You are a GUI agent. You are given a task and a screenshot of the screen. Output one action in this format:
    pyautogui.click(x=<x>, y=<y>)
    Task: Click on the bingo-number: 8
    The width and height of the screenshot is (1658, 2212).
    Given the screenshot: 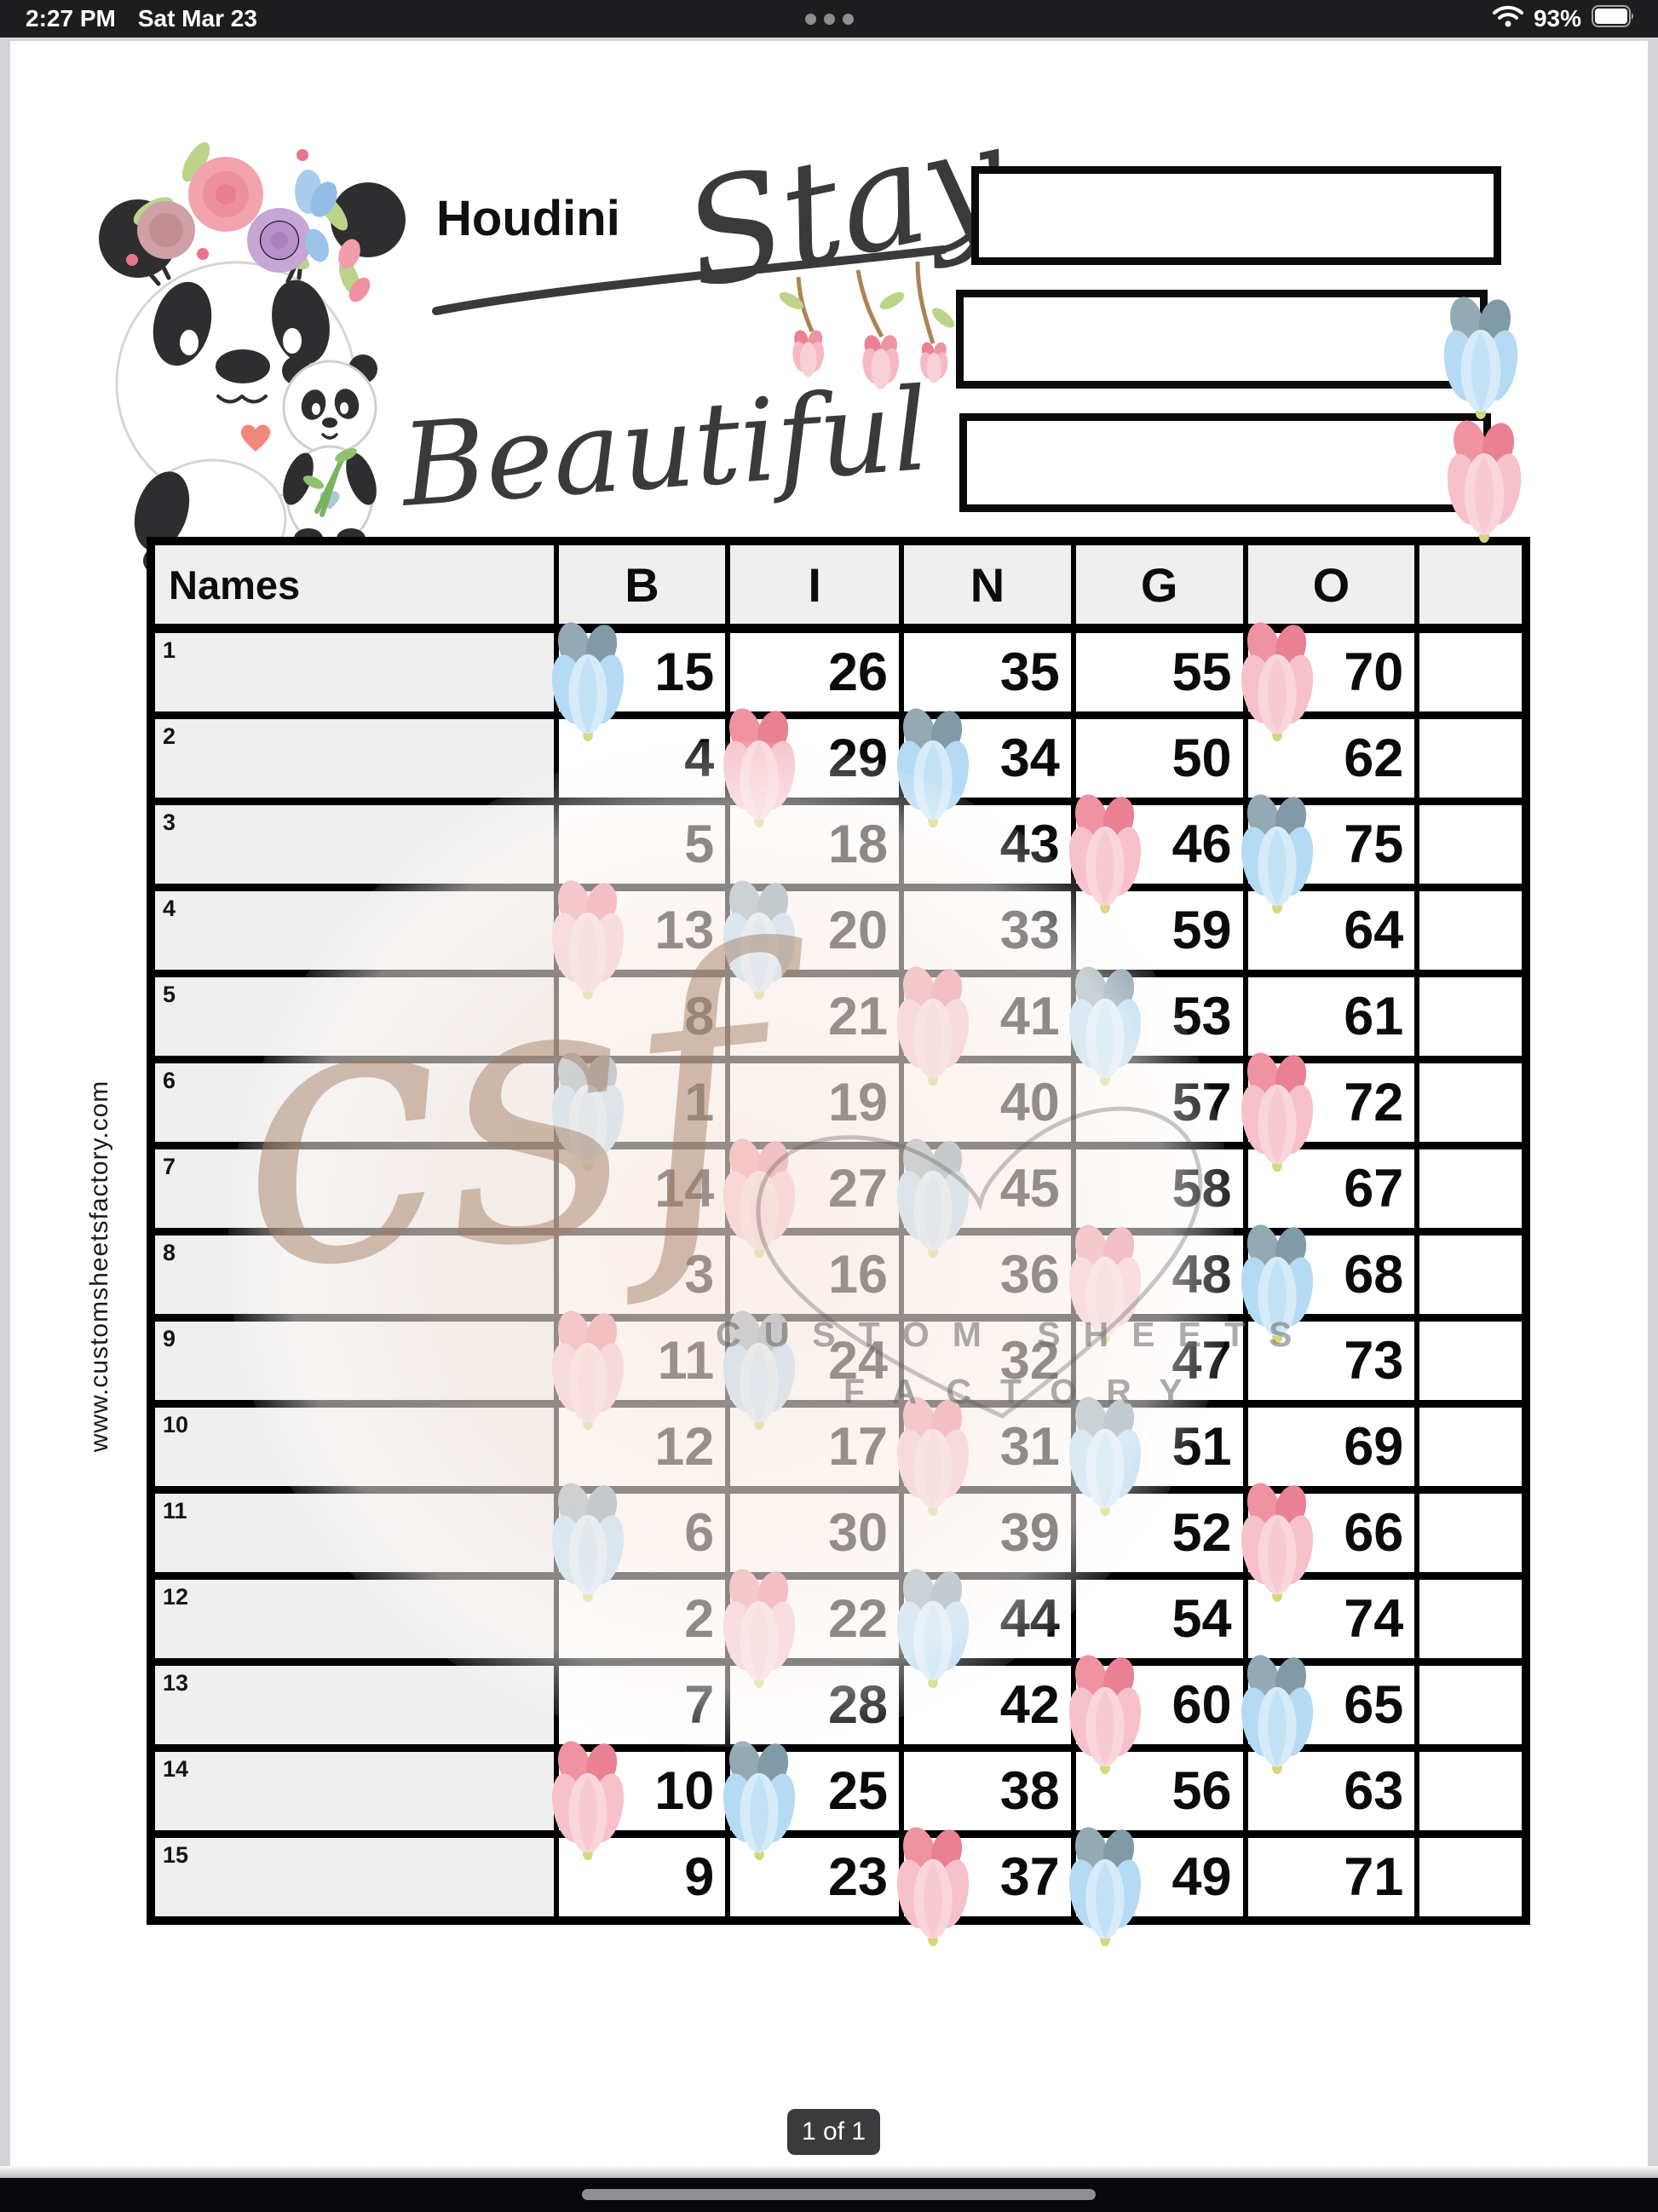 What is the action you would take?
    pyautogui.click(x=699, y=1016)
    